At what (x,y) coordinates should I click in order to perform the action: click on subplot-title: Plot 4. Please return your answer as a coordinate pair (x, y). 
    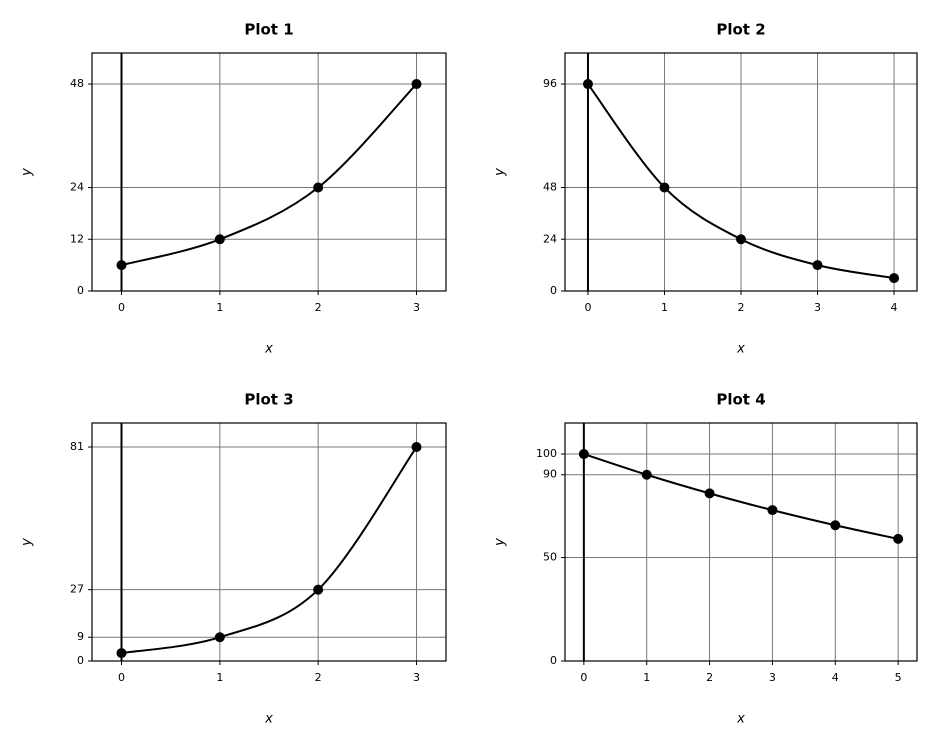
    Looking at the image, I should click on (740, 400).